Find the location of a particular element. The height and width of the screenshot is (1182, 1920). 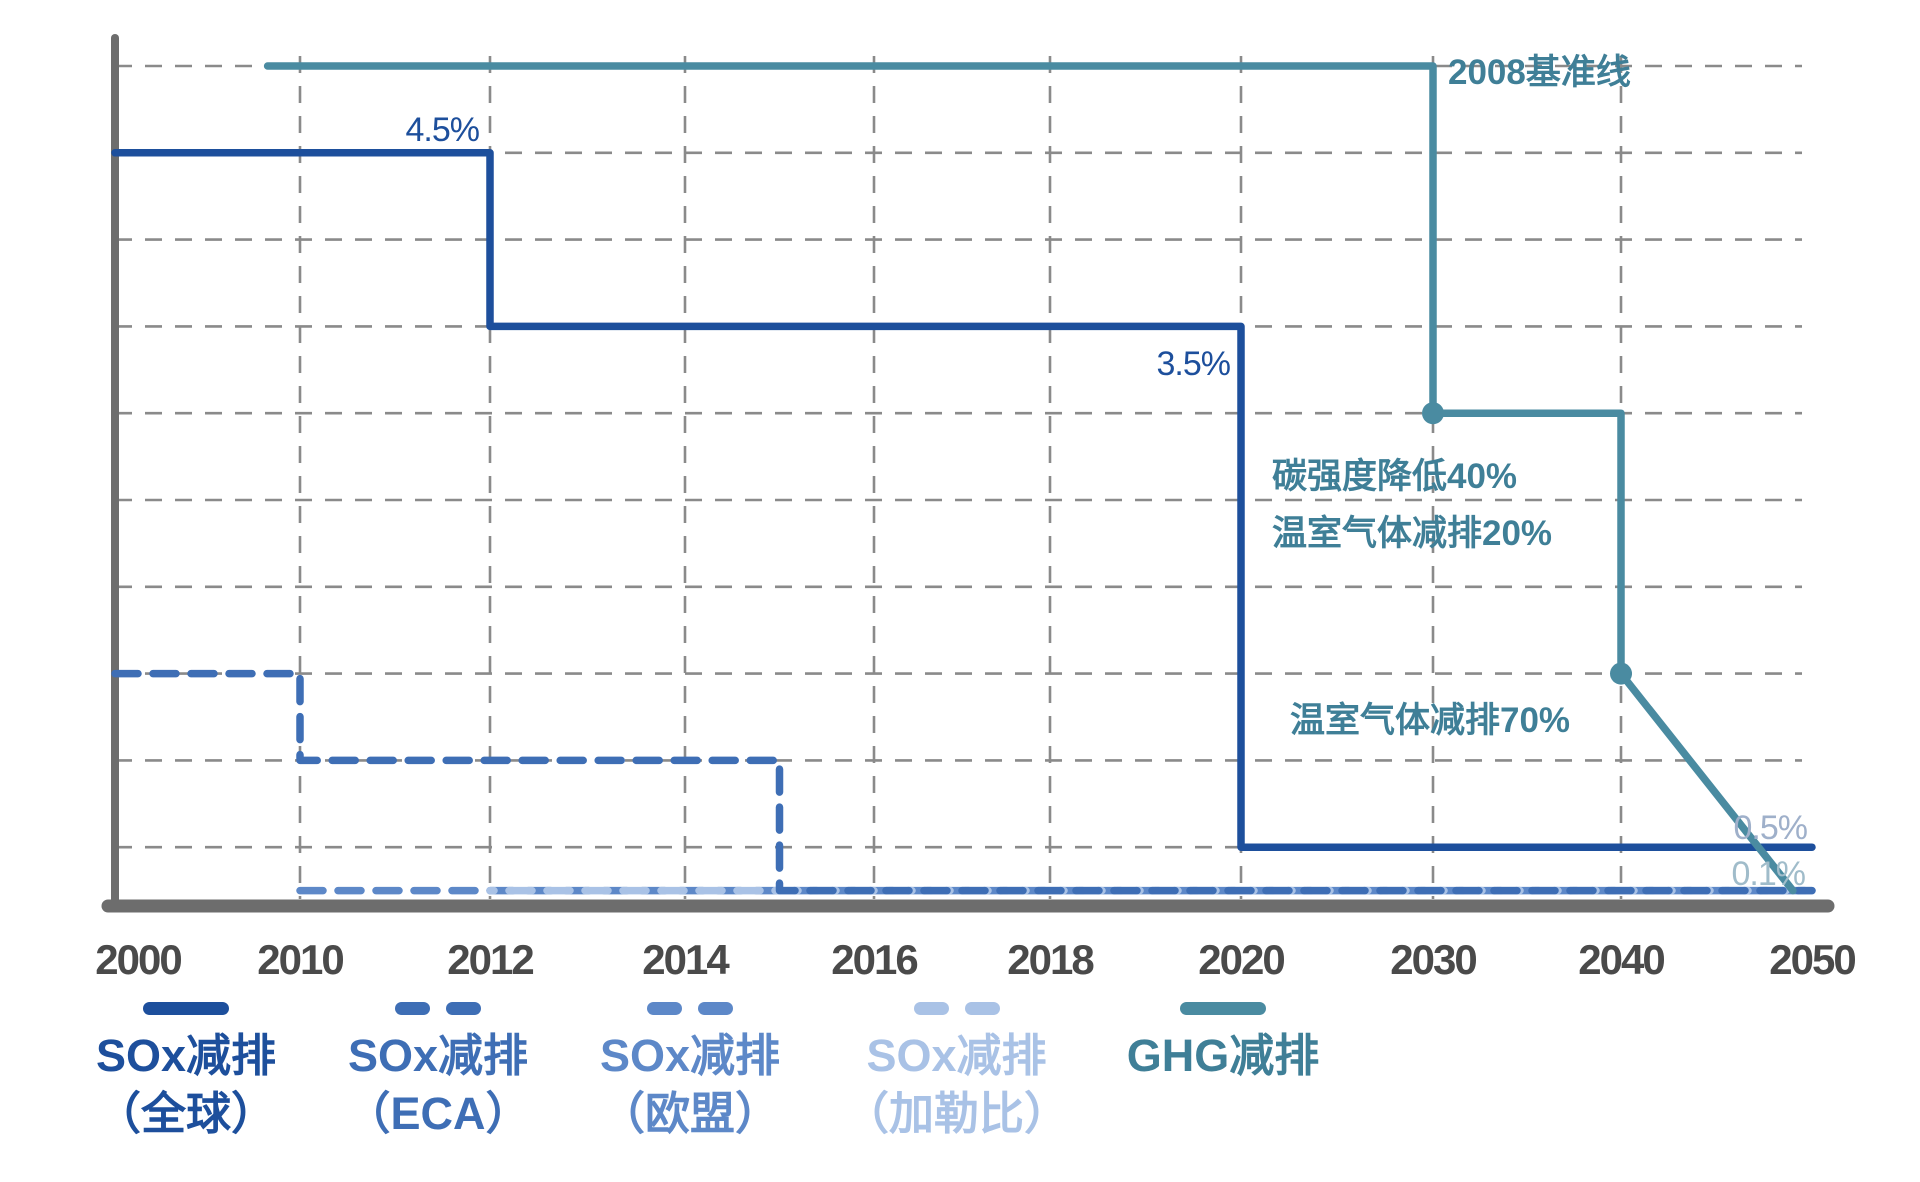

x-axis-label: 2020 is located at coordinates (1241, 959).